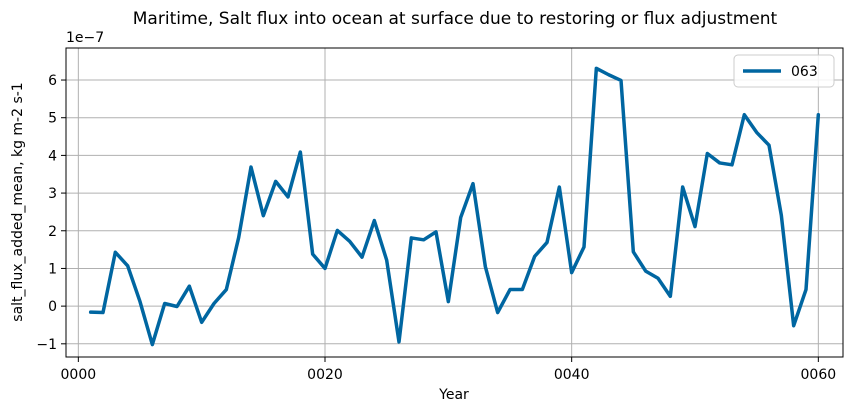  Describe the element at coordinates (804, 72) in the screenshot. I see `legend-label: 063` at that location.